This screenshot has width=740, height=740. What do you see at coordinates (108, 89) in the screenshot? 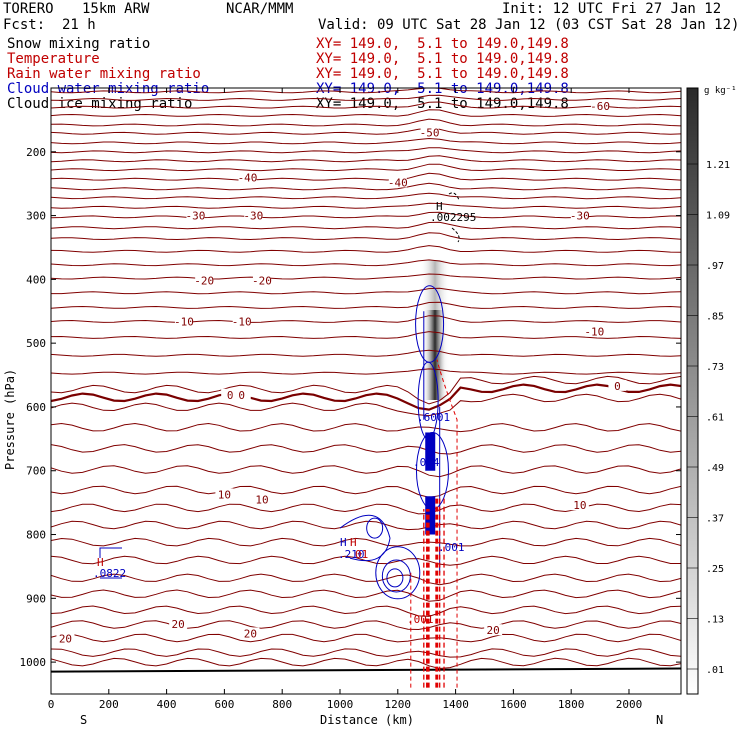
I see `field-cloudwater-name: Cloud water mixing ratio` at bounding box center [108, 89].